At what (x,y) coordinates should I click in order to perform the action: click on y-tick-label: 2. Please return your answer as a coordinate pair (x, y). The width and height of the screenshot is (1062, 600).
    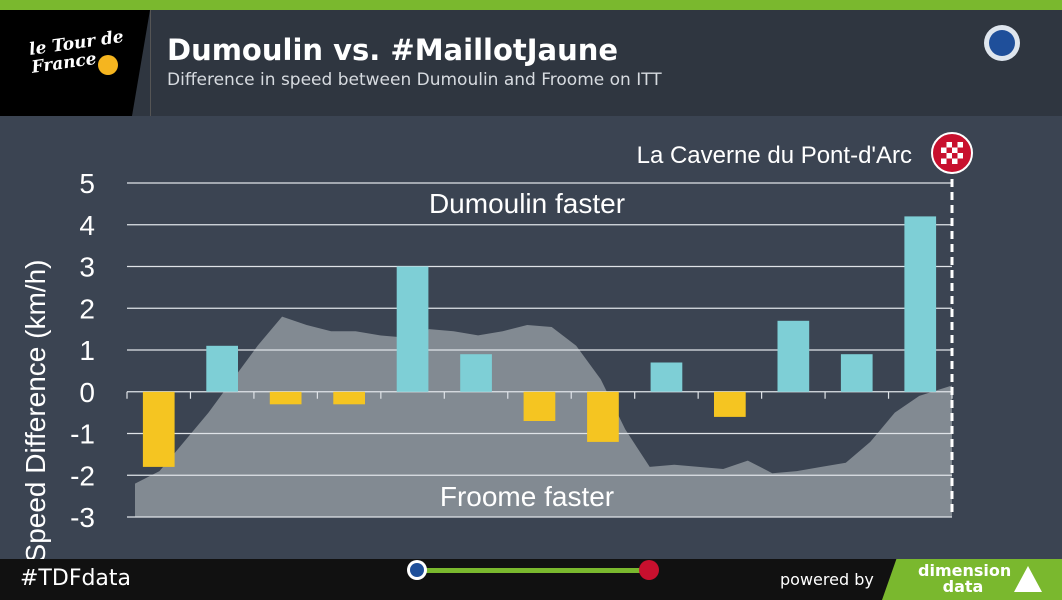
    Looking at the image, I should click on (87, 308).